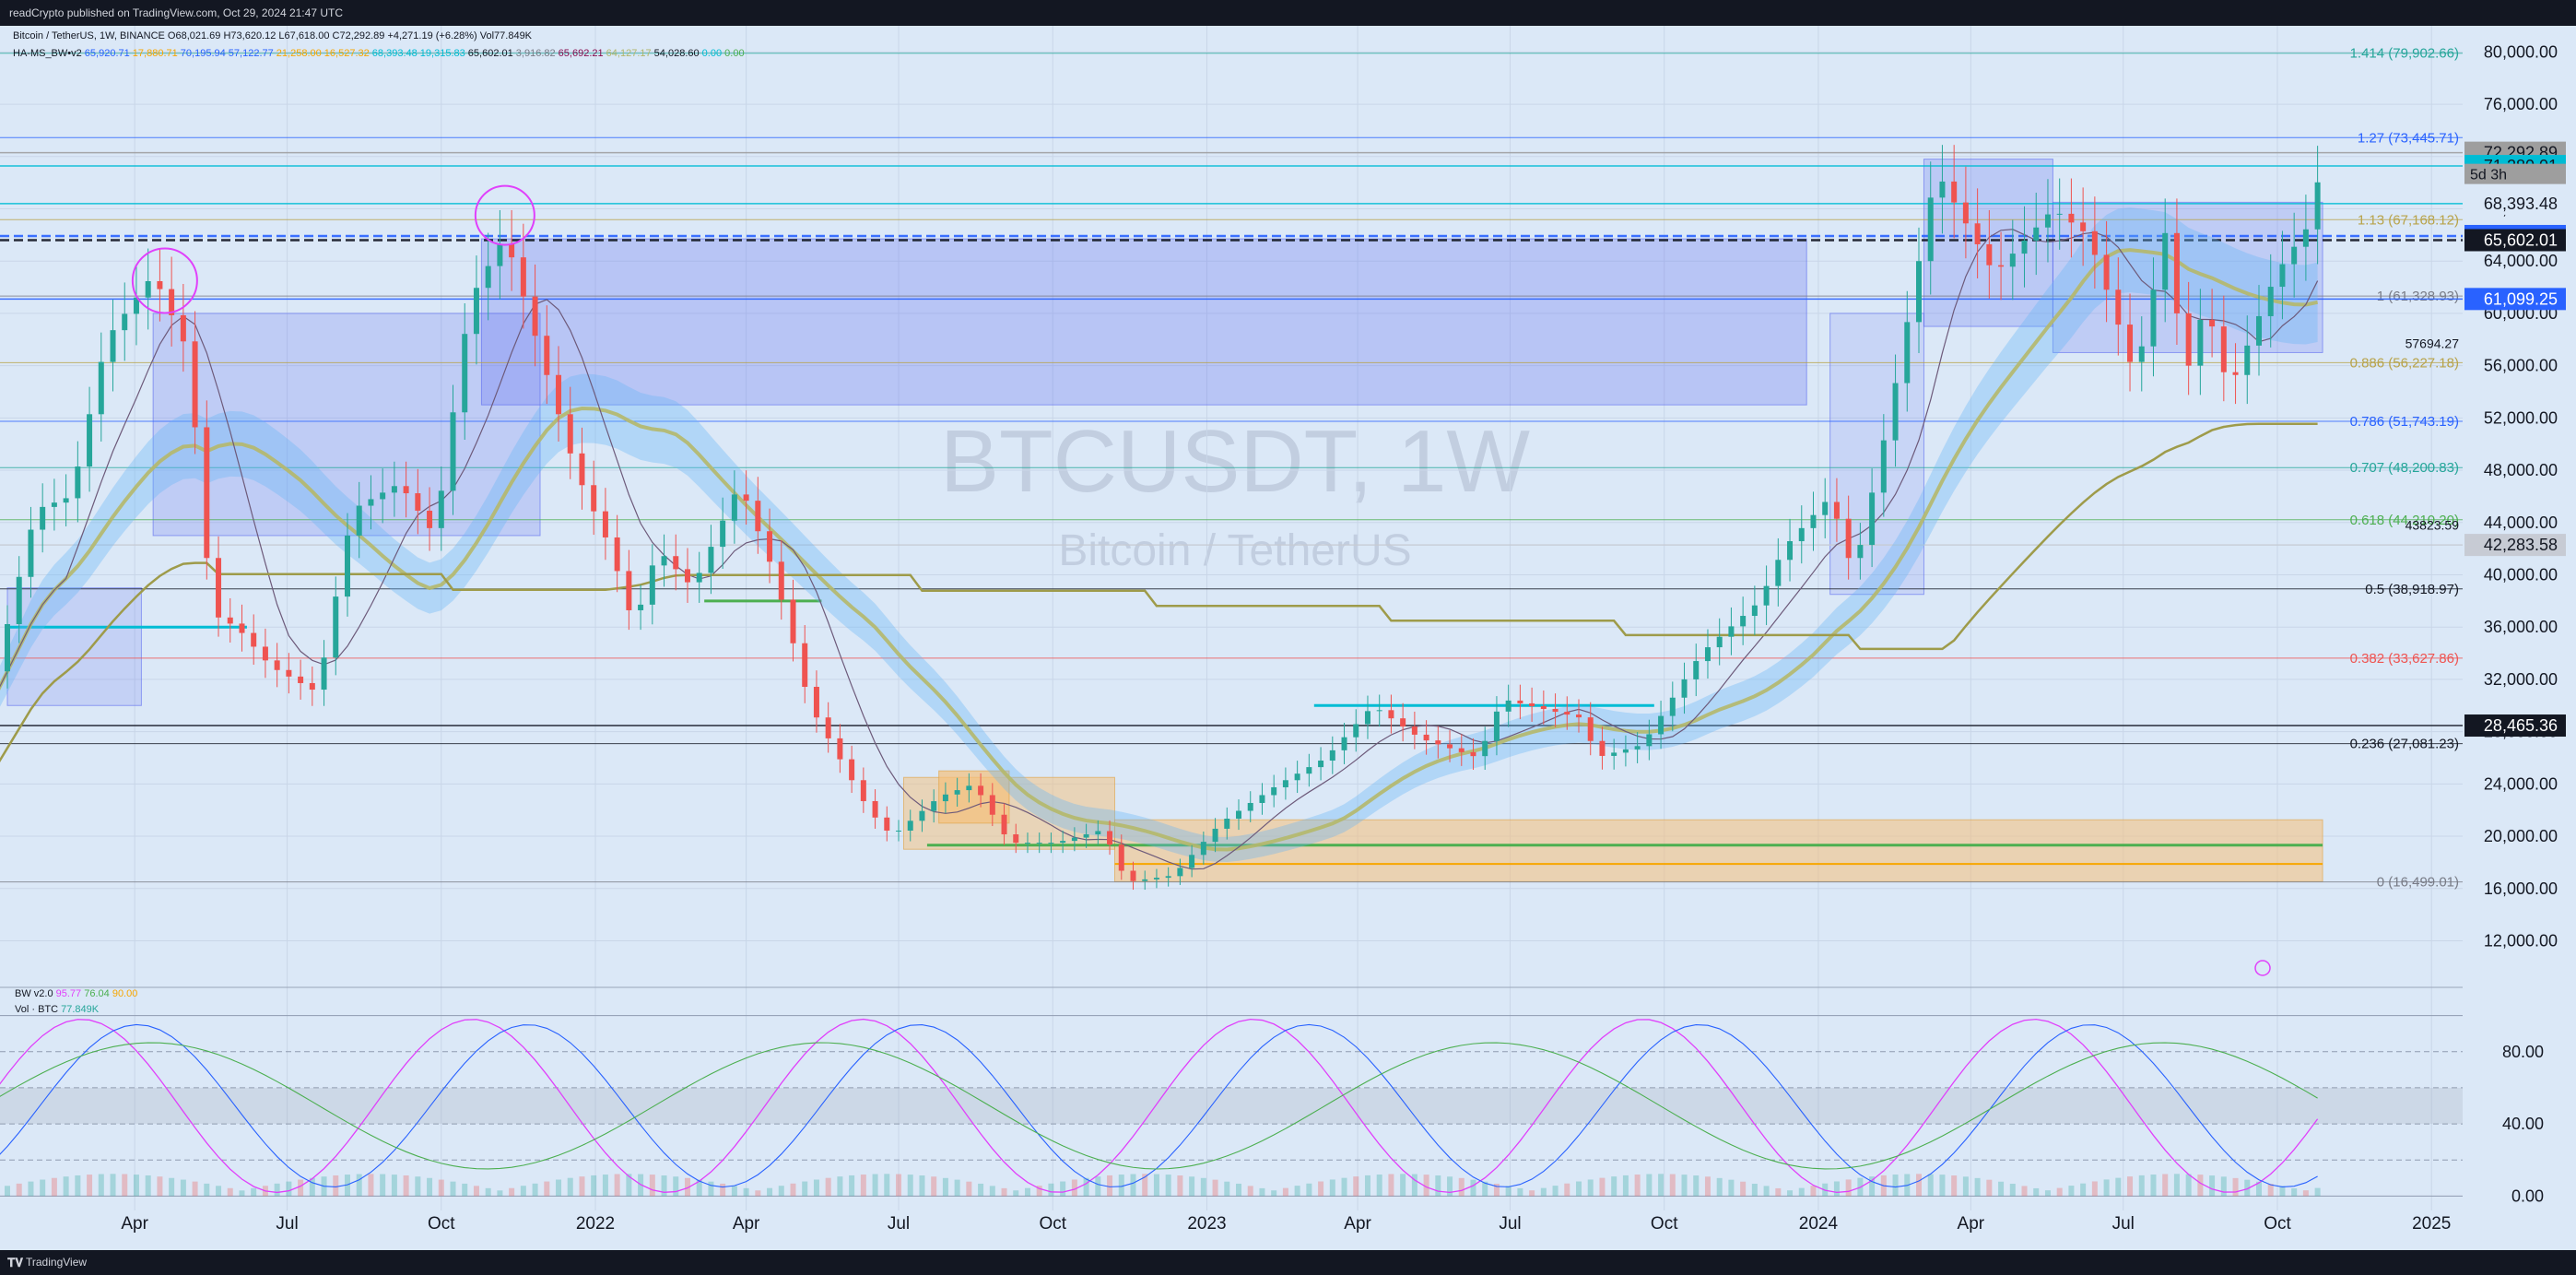 Image resolution: width=2576 pixels, height=1275 pixels. I want to click on legend-symbol: Bitcoin / TetherUS, 1W, BINANCE, so click(89, 35).